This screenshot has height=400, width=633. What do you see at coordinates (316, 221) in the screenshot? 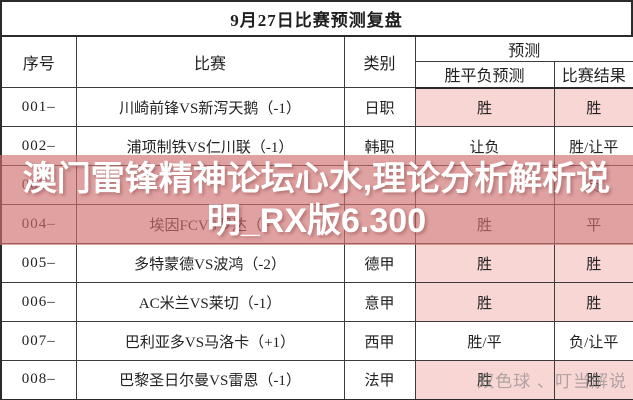
I see `promo-banner-line2: 明_RX版6.300` at bounding box center [316, 221].